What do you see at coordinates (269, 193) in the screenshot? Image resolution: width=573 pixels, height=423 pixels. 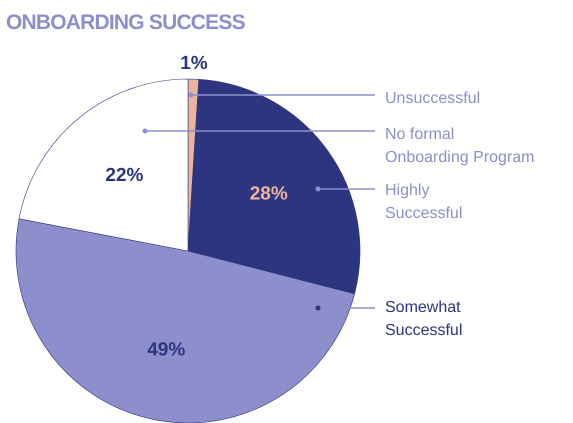 I see `data-label: 28%` at bounding box center [269, 193].